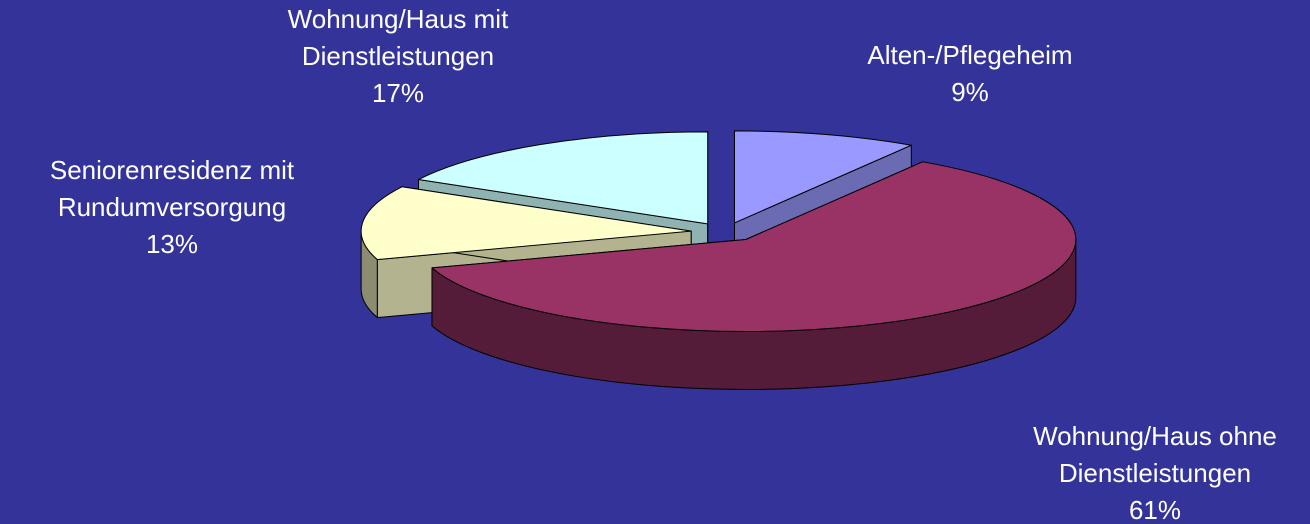  What do you see at coordinates (970, 74) in the screenshot?
I see `slice-label: Alten-/Pflegeheim 9%` at bounding box center [970, 74].